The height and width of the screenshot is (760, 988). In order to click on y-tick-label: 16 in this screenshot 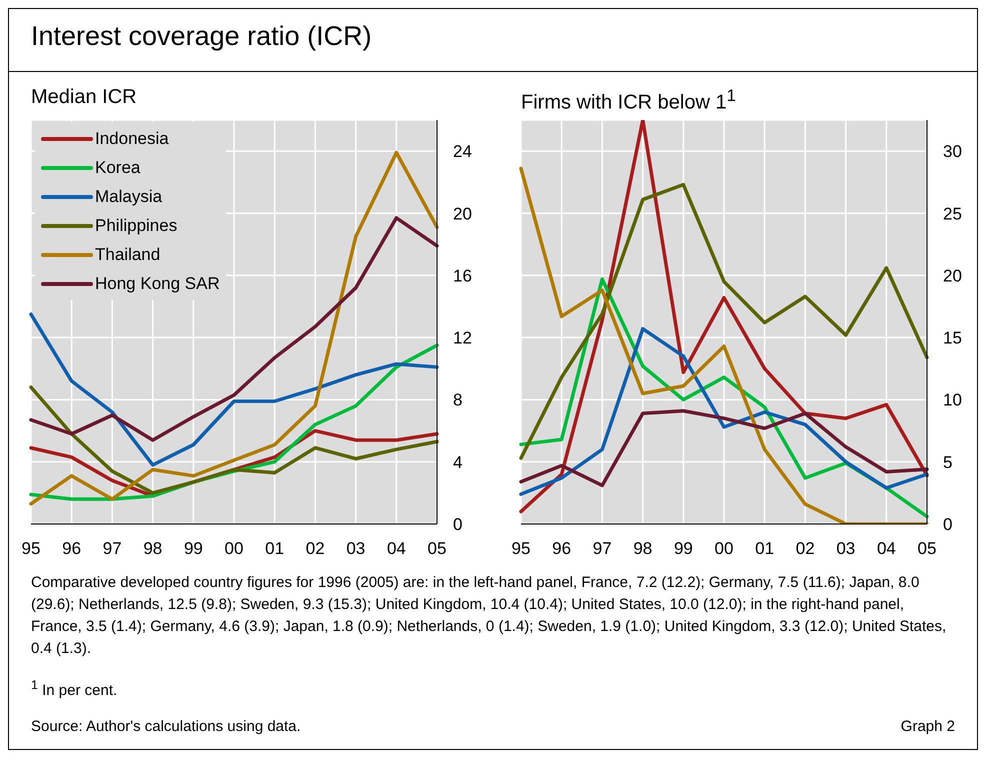, I will do `click(462, 276)`.